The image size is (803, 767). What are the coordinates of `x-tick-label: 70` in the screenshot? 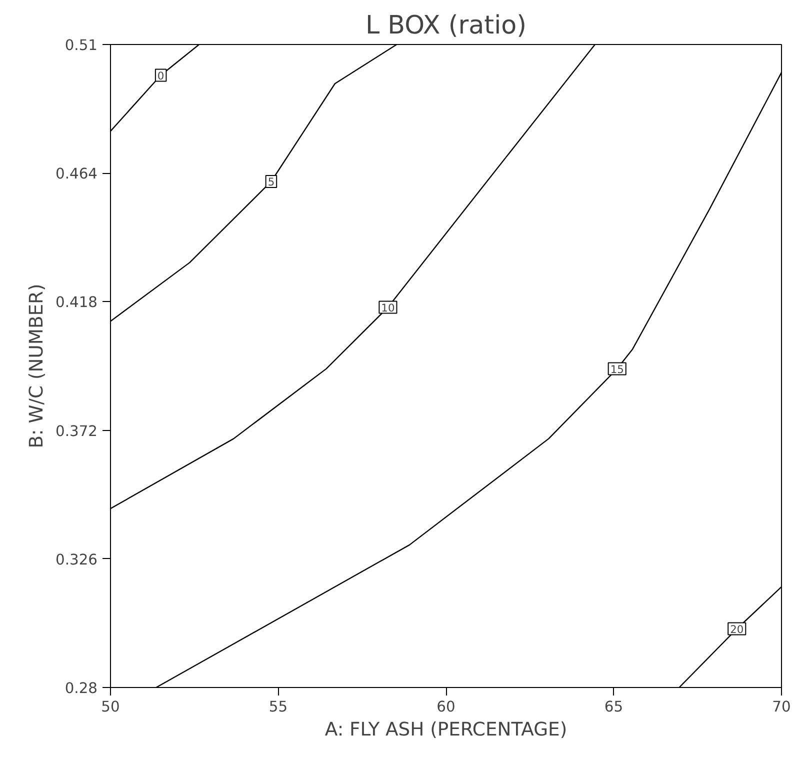 It's located at (781, 707).